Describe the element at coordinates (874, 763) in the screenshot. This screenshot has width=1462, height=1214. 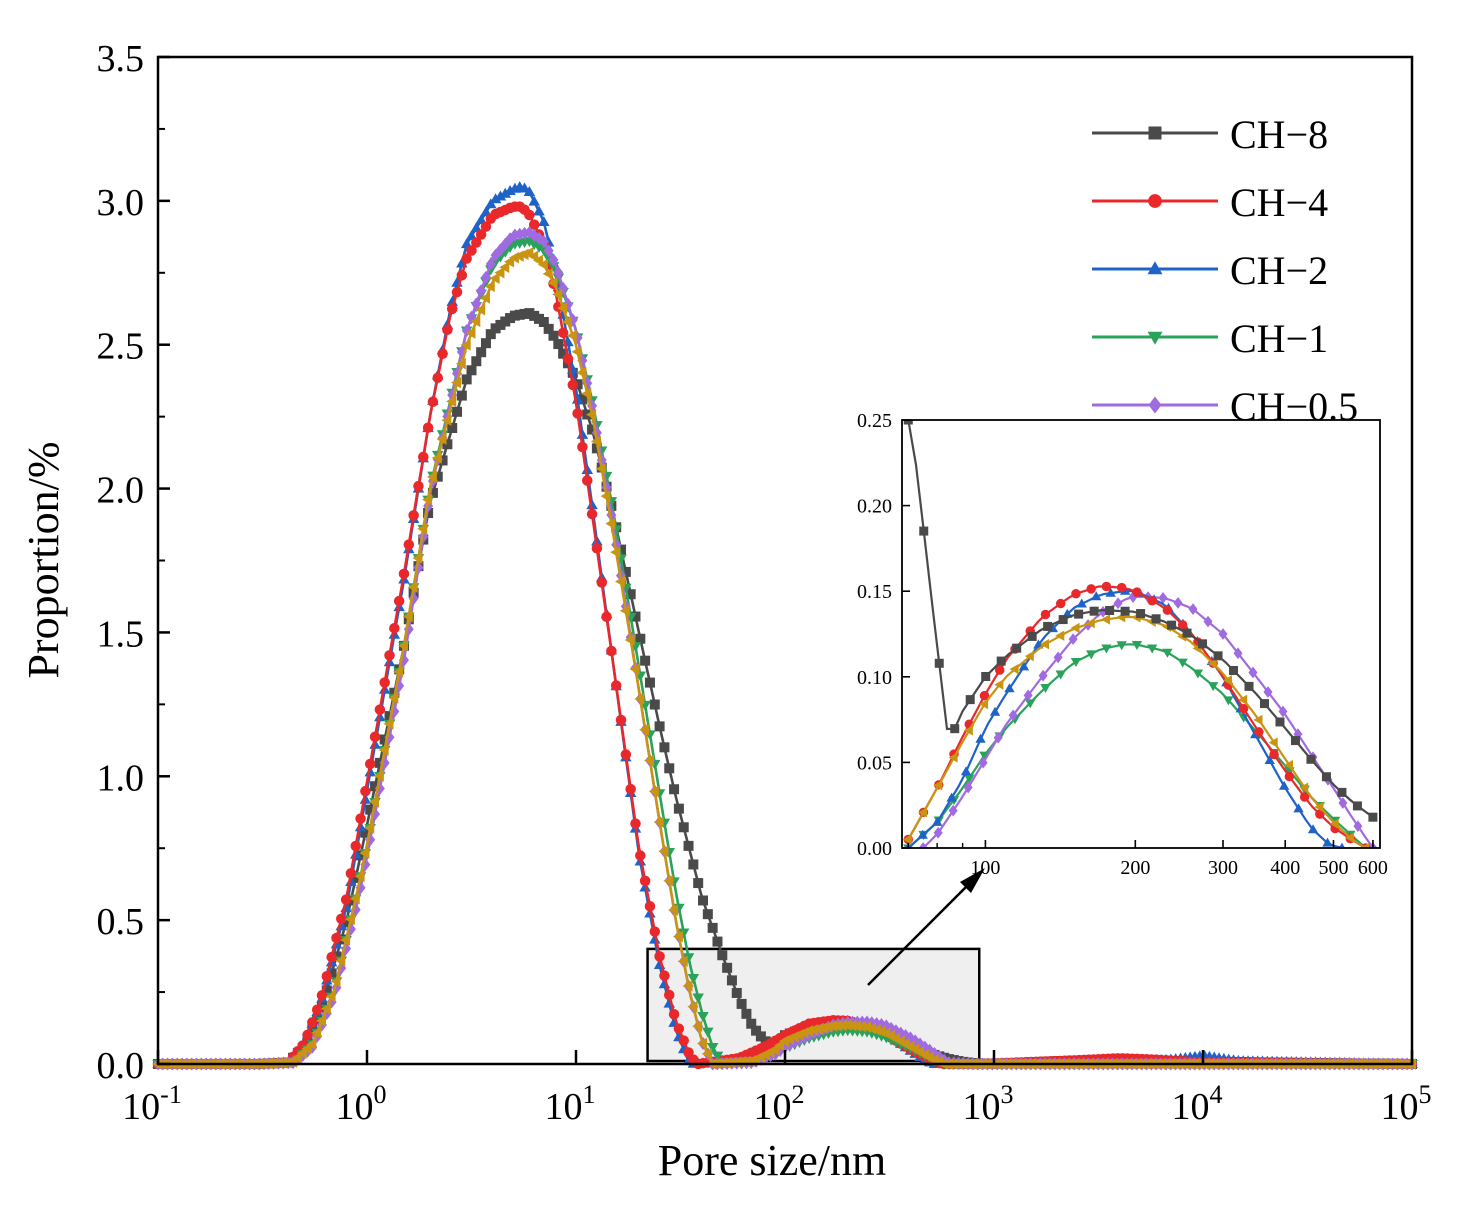
I see `inset-y-tick-label: 0.05` at that location.